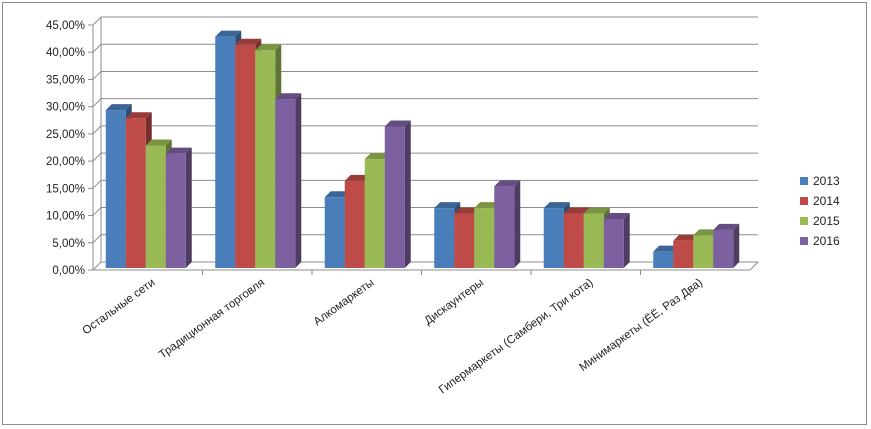 Image resolution: width=871 pixels, height=429 pixels. What do you see at coordinates (826, 201) in the screenshot?
I see `legend-label: 2014` at bounding box center [826, 201].